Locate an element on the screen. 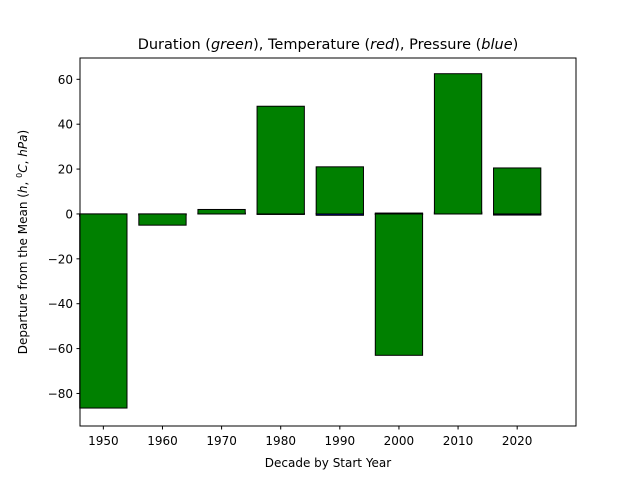 Image resolution: width=640 pixels, height=480 pixels. y-tick-label: 60 is located at coordinates (65, 80).